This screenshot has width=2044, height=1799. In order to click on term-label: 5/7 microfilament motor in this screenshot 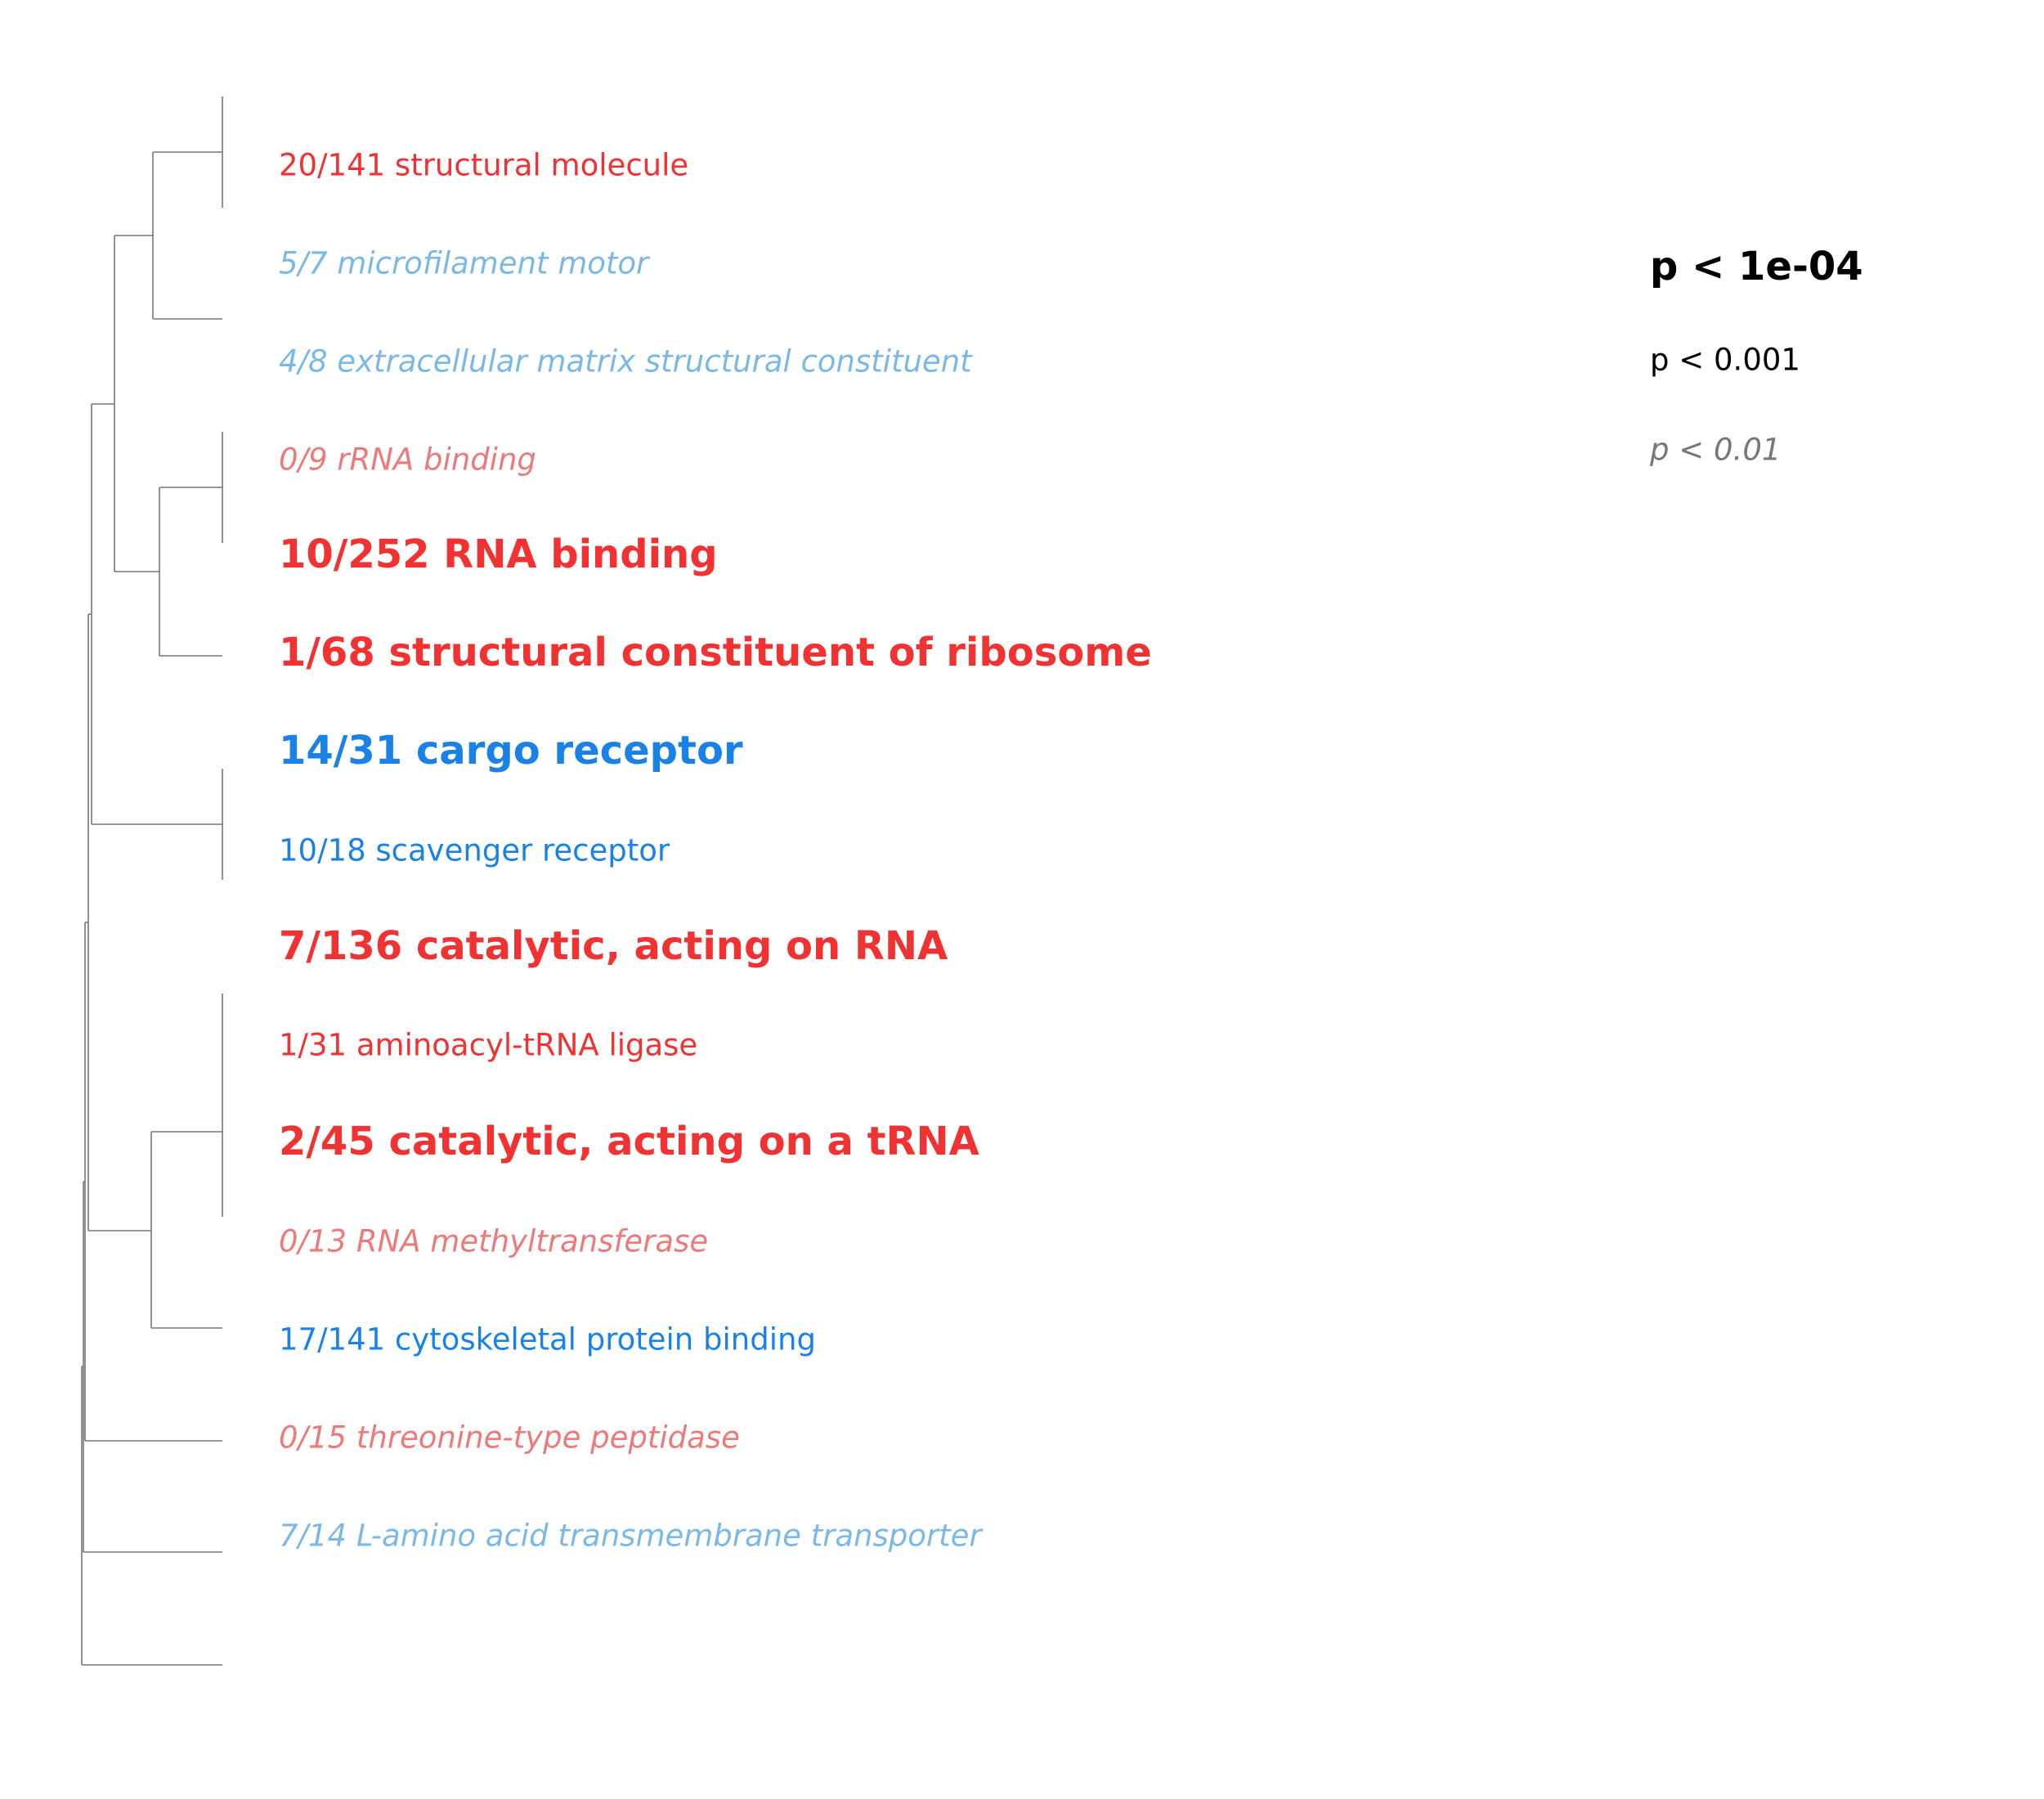, I will do `click(464, 263)`.